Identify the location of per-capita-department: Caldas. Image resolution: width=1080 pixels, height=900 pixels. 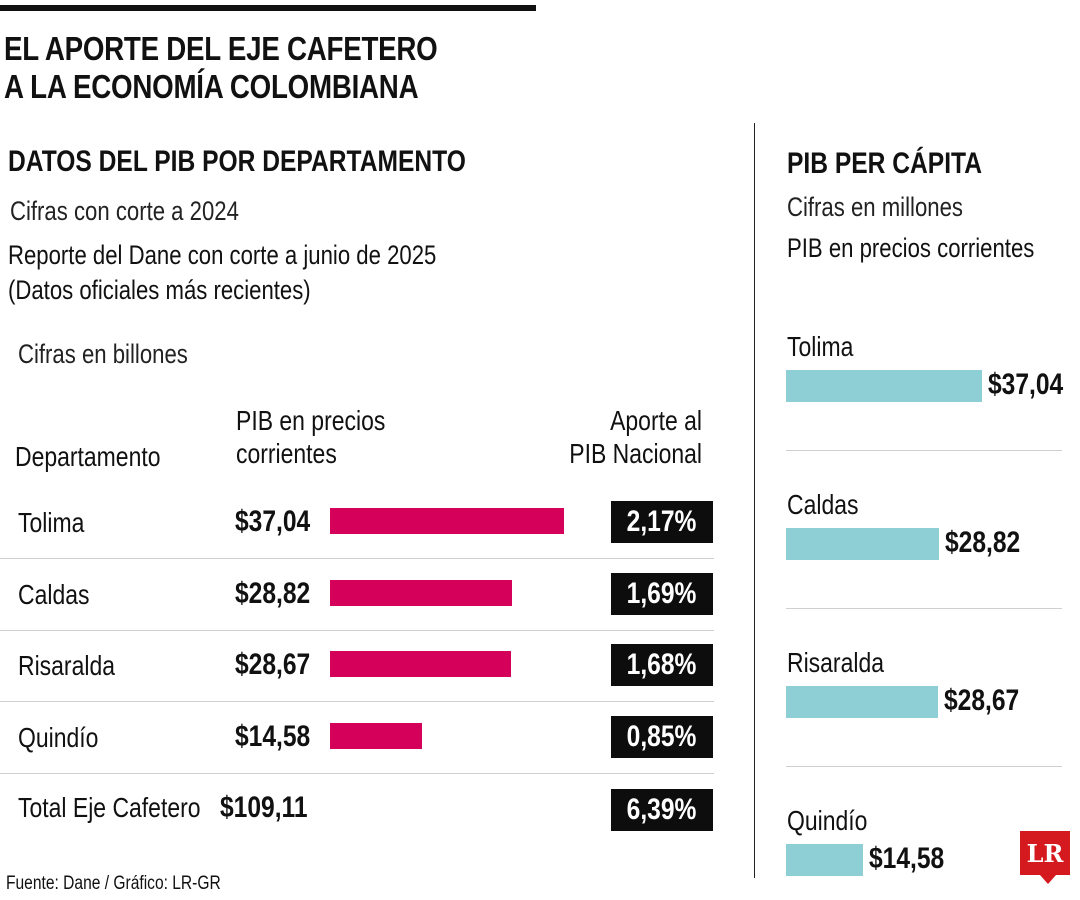
(823, 504).